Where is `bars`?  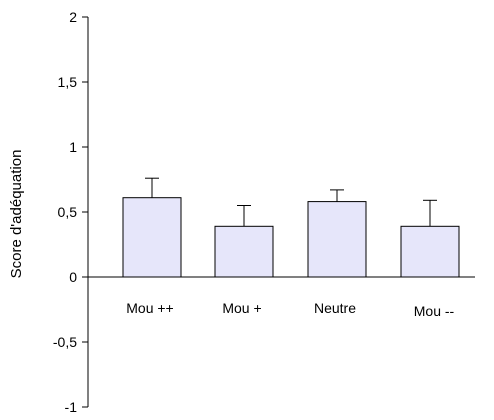 bars is located at coordinates (291, 237).